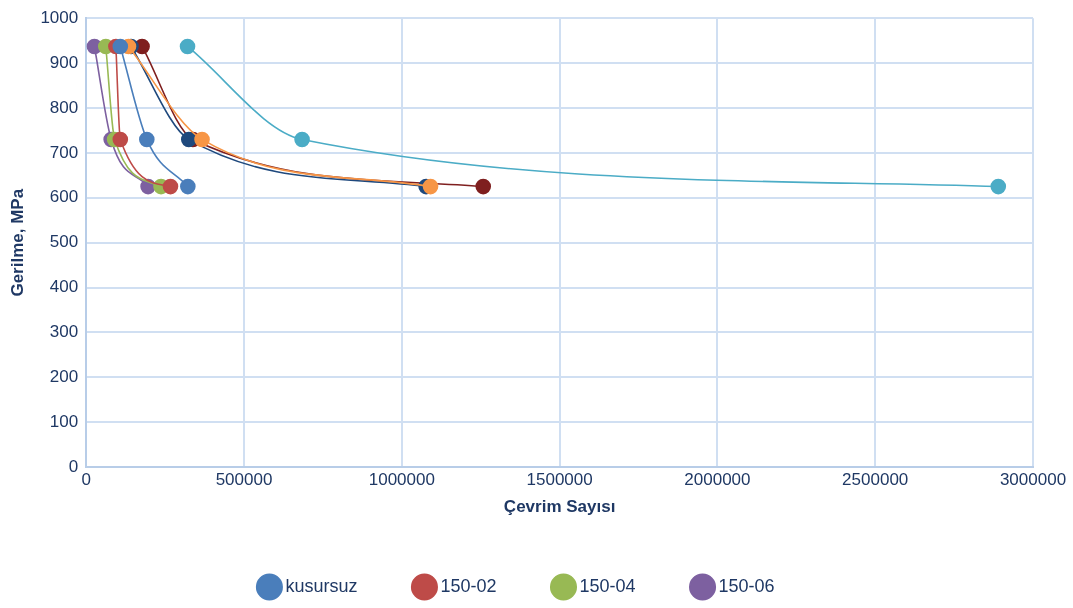 The image size is (1073, 608). What do you see at coordinates (559, 480) in the screenshot?
I see `x-tick-label: 1500000` at bounding box center [559, 480].